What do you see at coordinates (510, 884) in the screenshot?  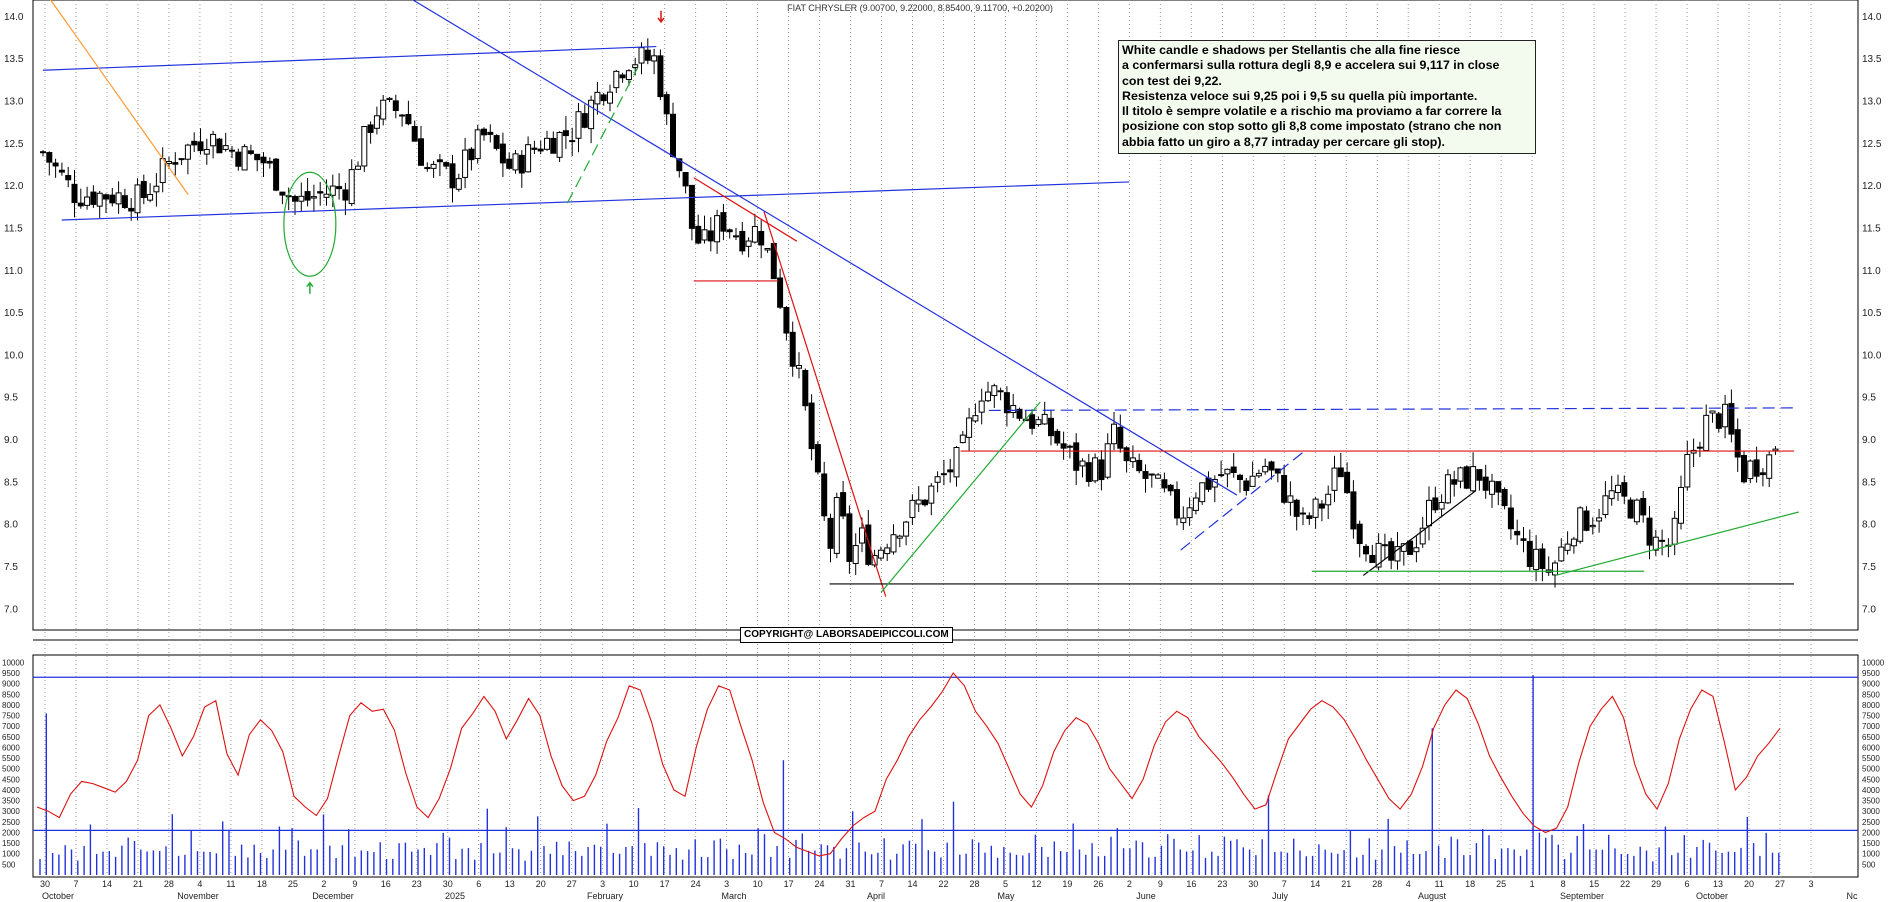 I see `x-day-tick: 13` at bounding box center [510, 884].